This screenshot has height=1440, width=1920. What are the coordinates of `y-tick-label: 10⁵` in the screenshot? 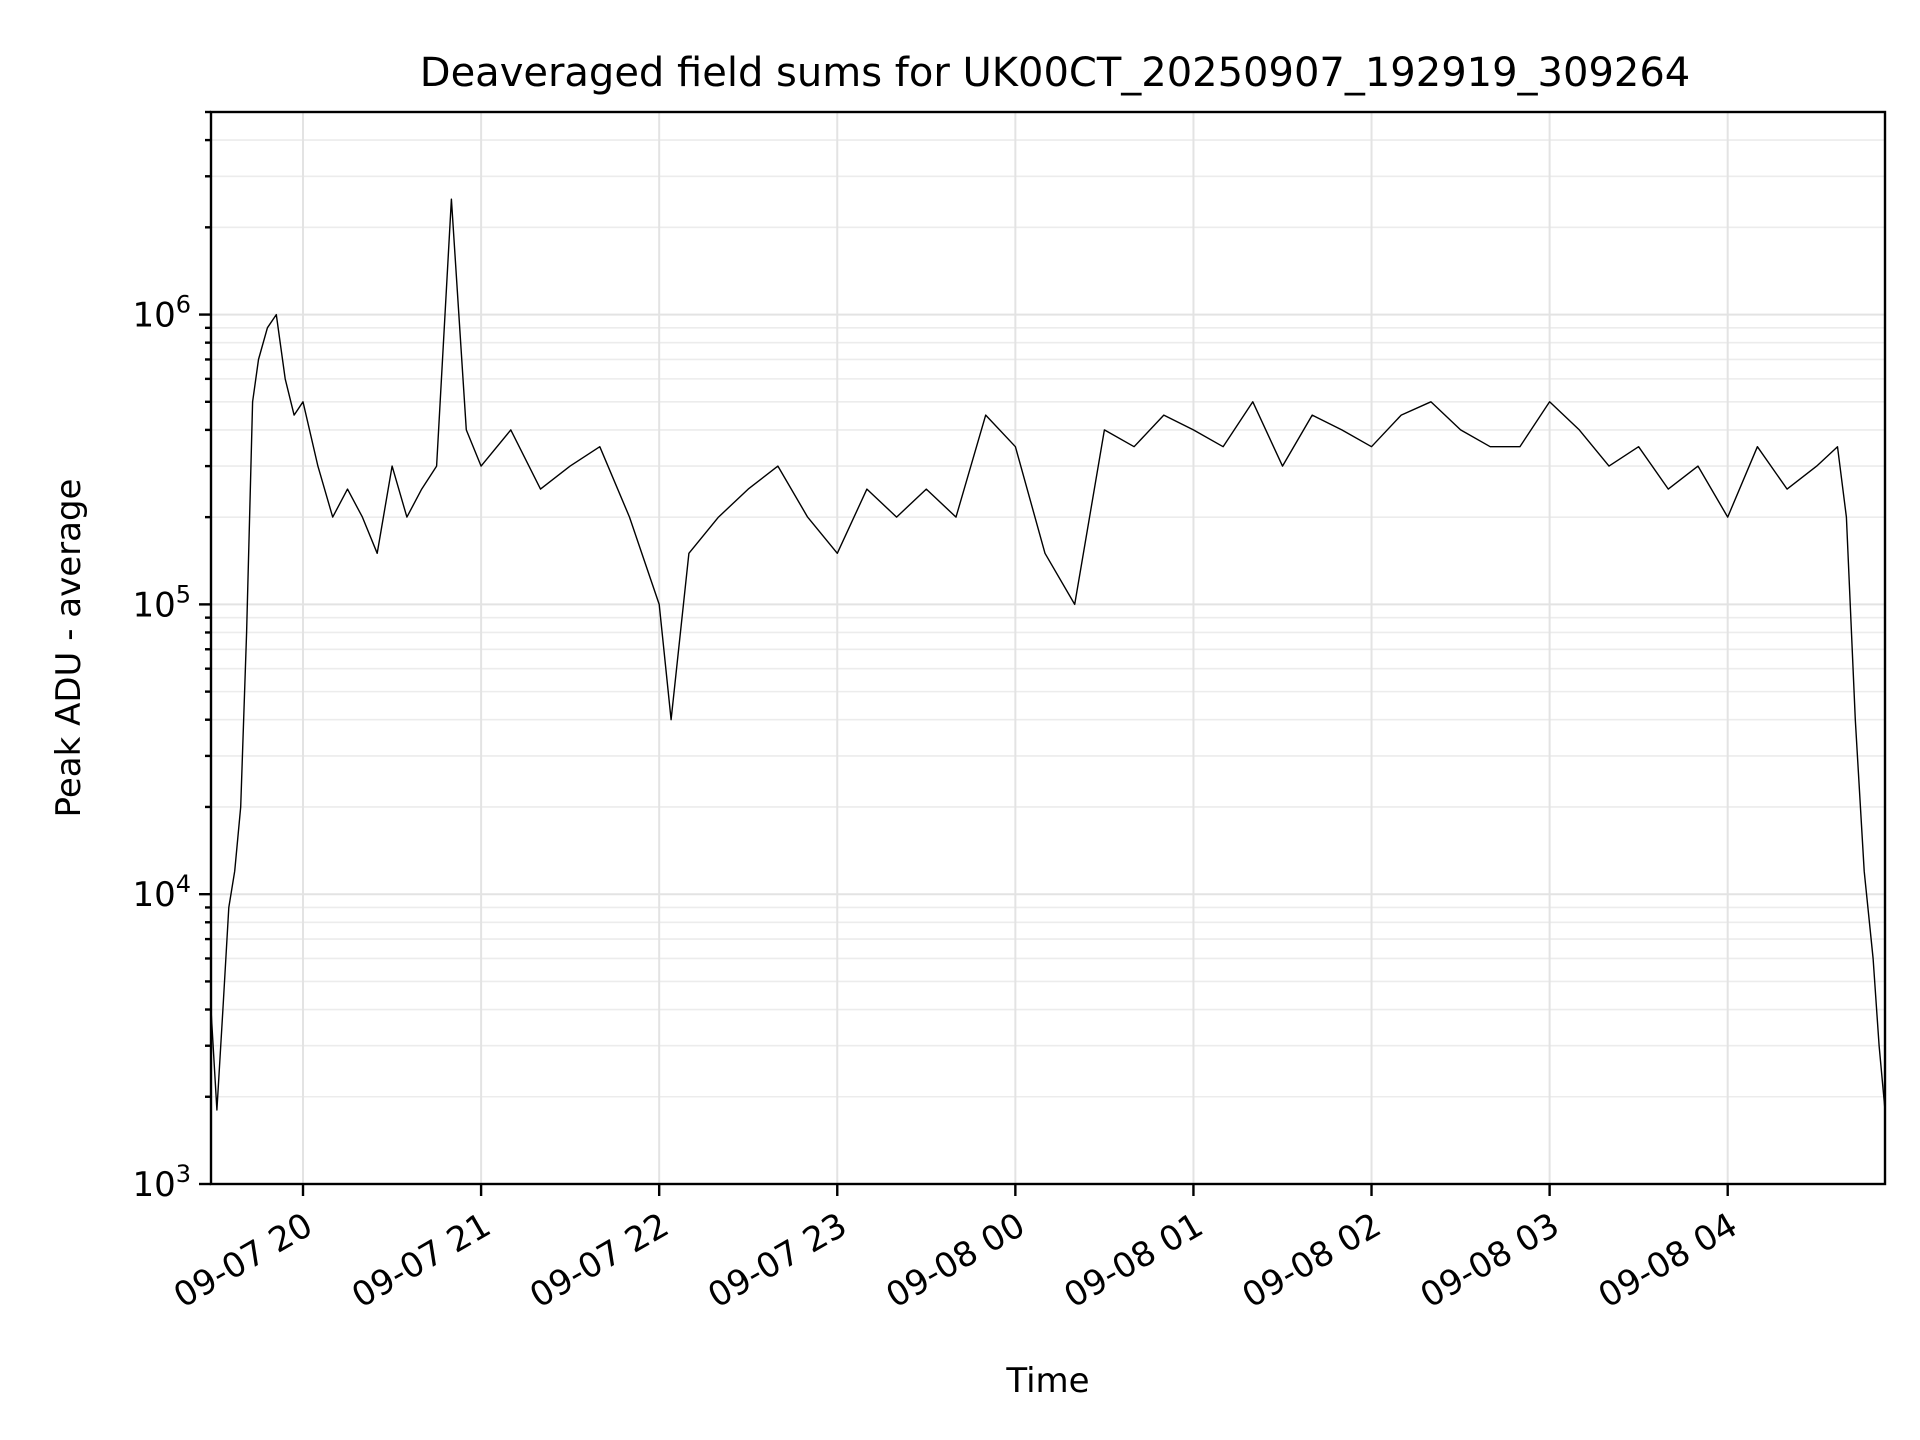 It's located at (161, 602).